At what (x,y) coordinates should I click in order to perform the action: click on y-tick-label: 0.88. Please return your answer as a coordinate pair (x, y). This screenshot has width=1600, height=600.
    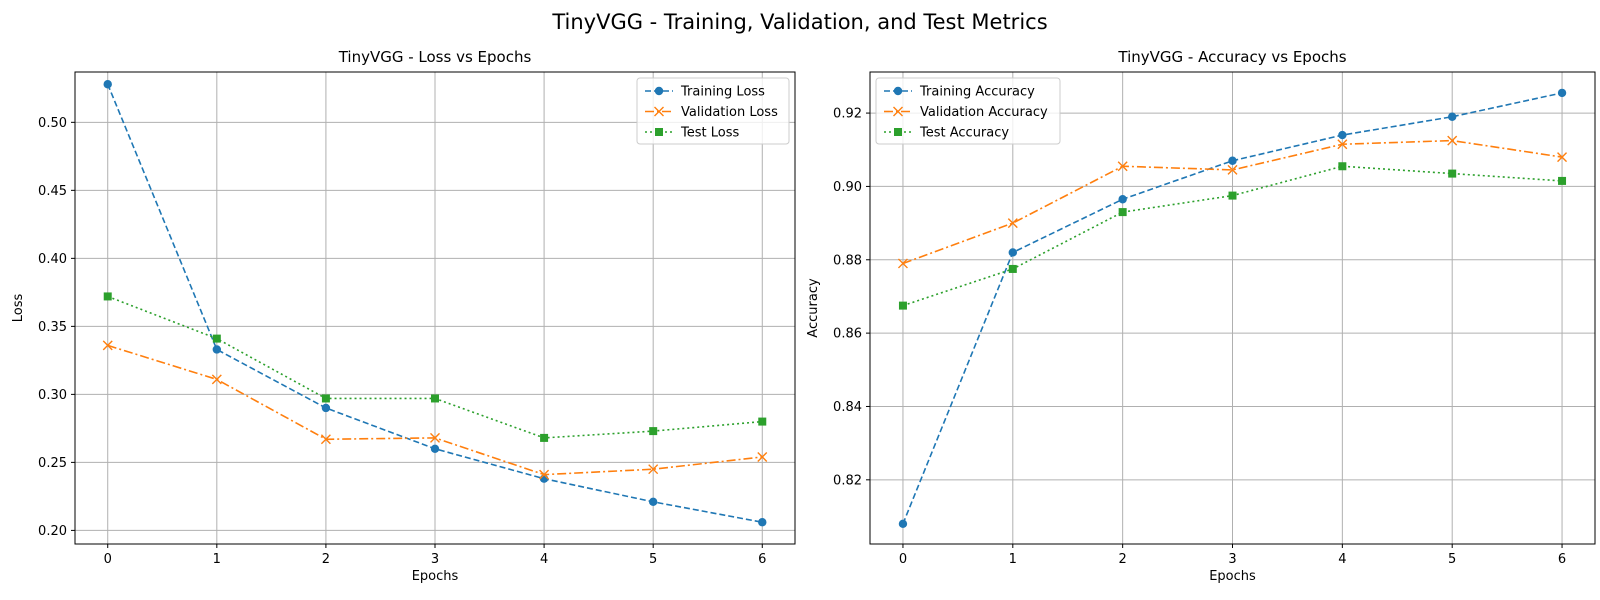
    Looking at the image, I should click on (847, 260).